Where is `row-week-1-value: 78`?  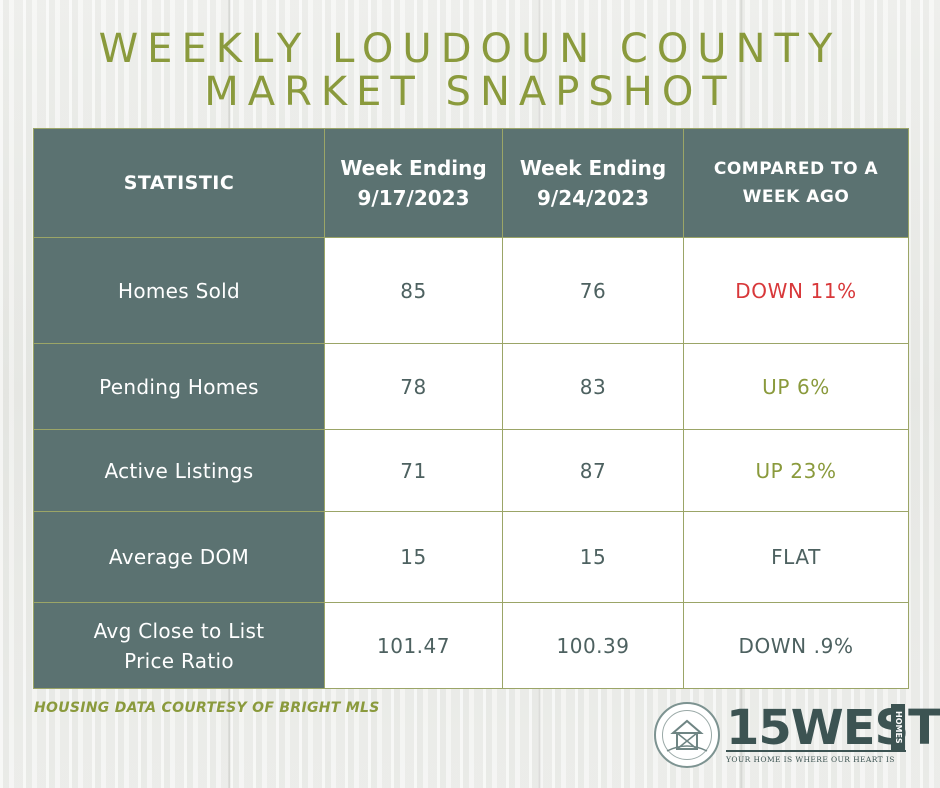 row-week-1-value: 78 is located at coordinates (413, 386).